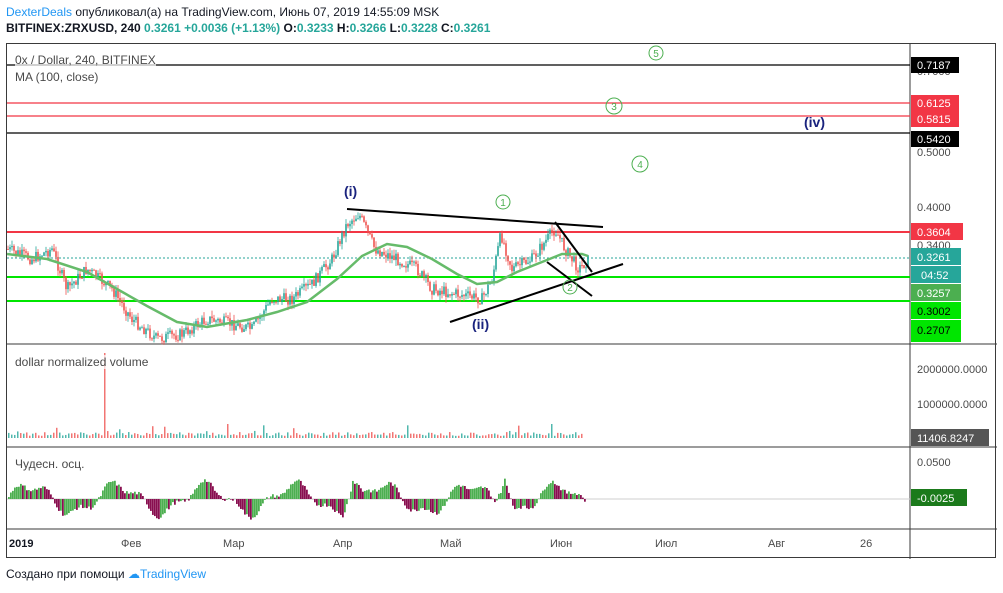 The width and height of the screenshot is (1003, 593). Describe the element at coordinates (934, 331) in the screenshot. I see `price-tag: 0.2707` at that location.